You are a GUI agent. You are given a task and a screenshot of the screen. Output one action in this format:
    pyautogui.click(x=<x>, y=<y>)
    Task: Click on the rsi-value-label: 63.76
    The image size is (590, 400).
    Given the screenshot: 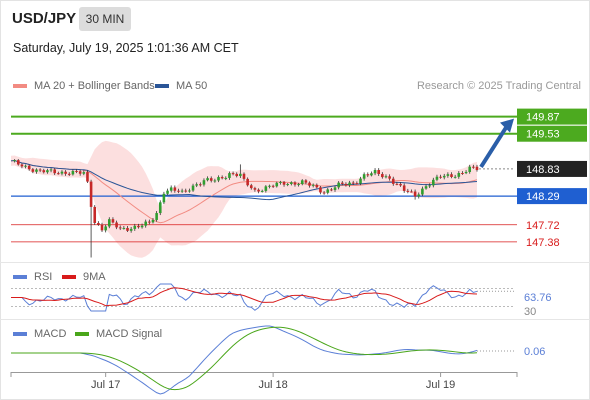 What is the action you would take?
    pyautogui.click(x=538, y=298)
    